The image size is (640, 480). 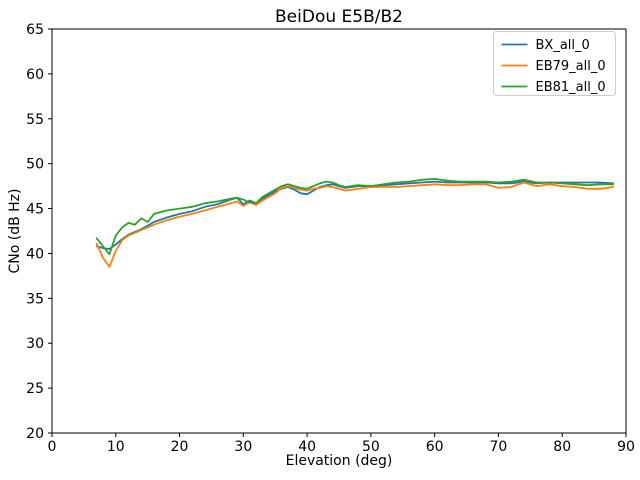 I want to click on legend: BX_all_0 EB79_all_0 EB81_all_0, so click(x=554, y=63).